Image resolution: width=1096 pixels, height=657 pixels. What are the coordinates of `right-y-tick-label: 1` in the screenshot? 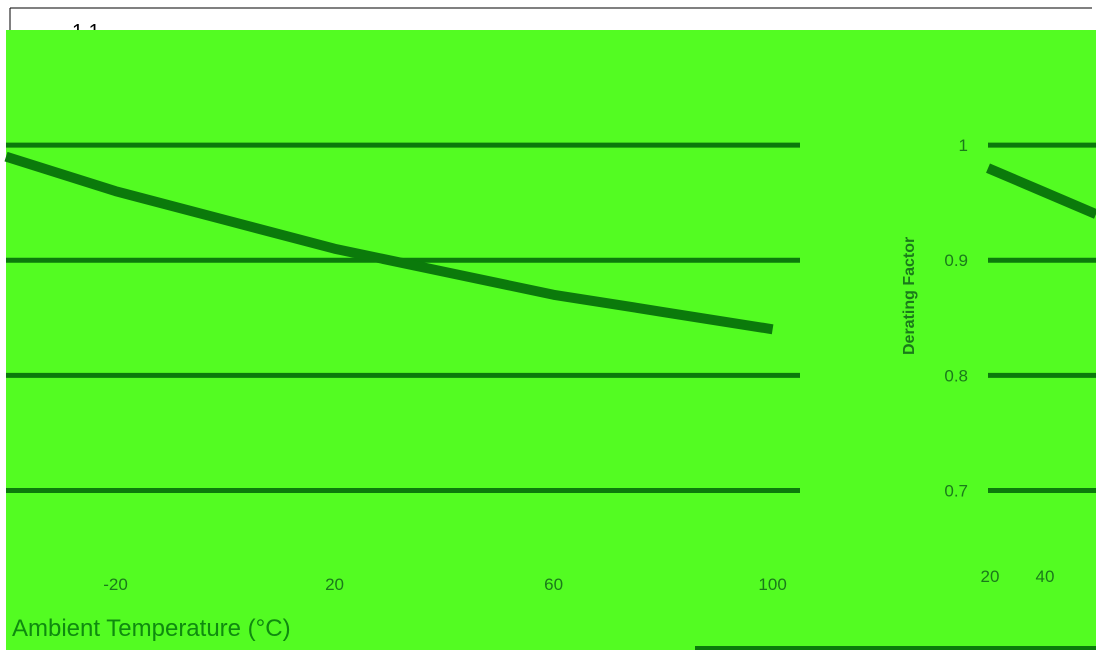 It's located at (963, 145).